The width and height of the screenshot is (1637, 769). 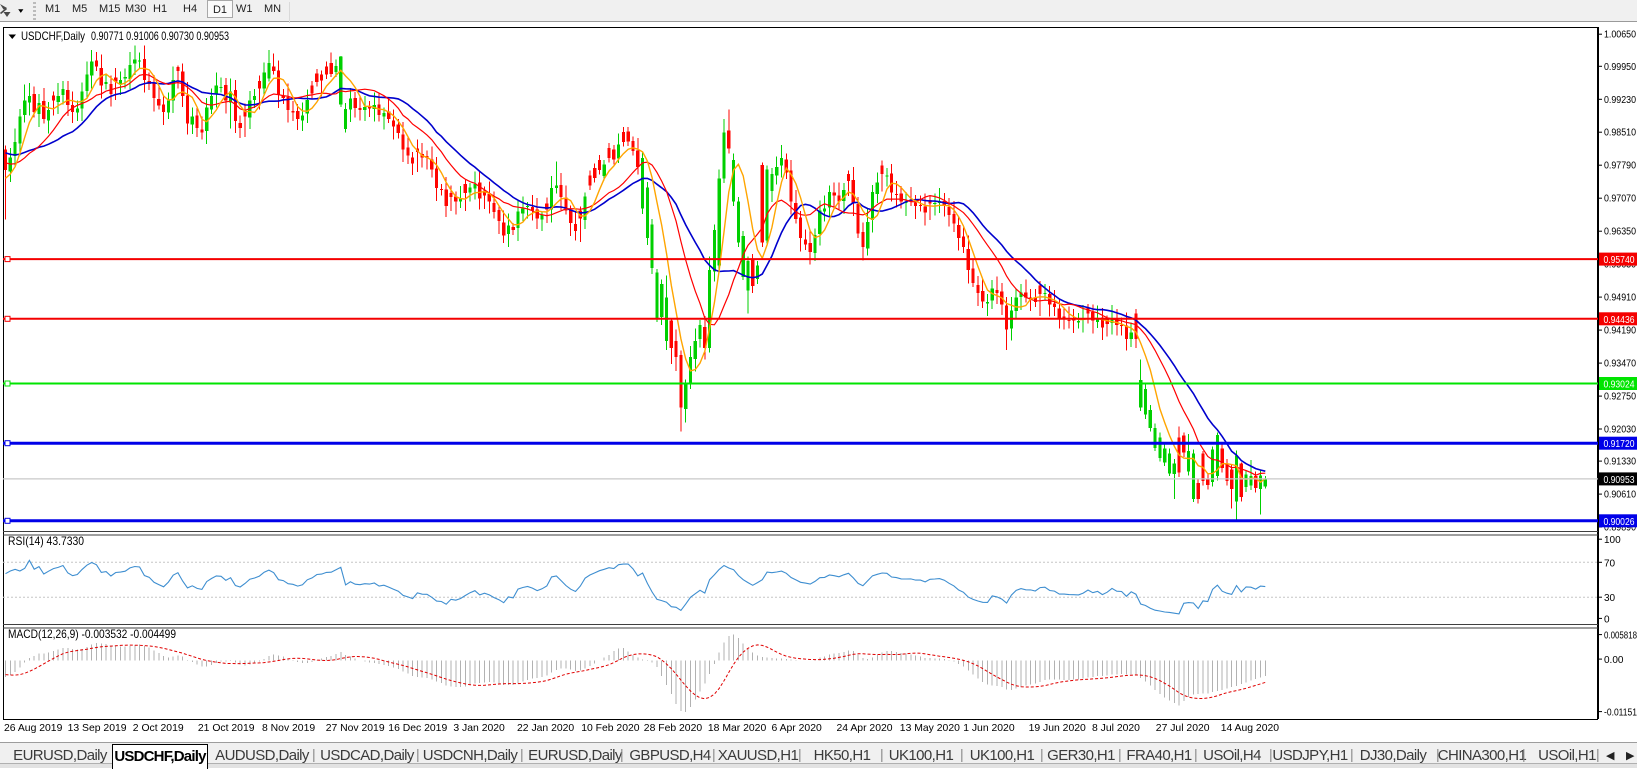 What do you see at coordinates (1610, 598) in the screenshot?
I see `svg-text: 30` at bounding box center [1610, 598].